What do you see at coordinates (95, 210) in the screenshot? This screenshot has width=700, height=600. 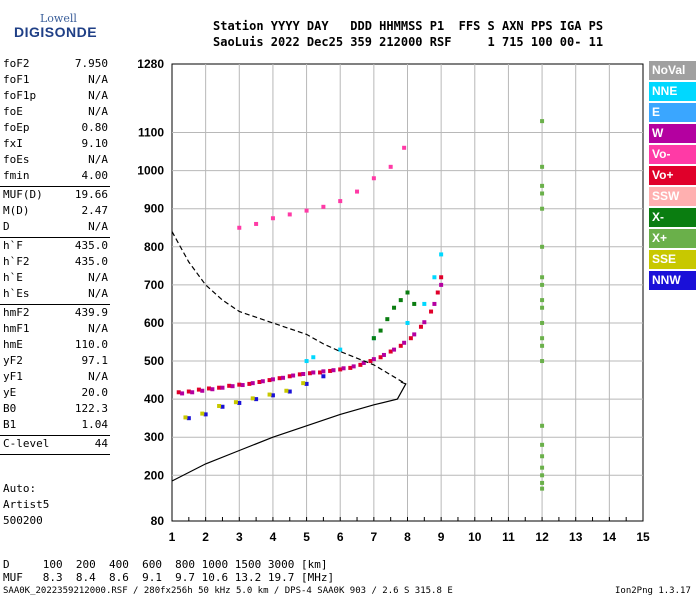 I see `parameter-value: 2.47` at bounding box center [95, 210].